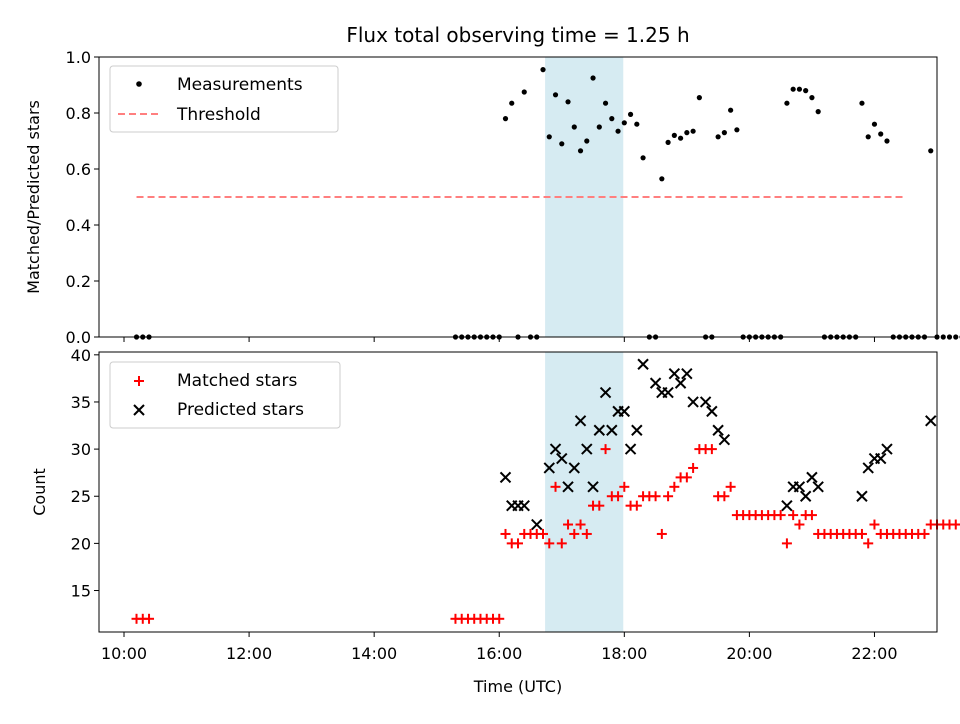  What do you see at coordinates (78, 225) in the screenshot?
I see `y-tick-label: 0.4` at bounding box center [78, 225].